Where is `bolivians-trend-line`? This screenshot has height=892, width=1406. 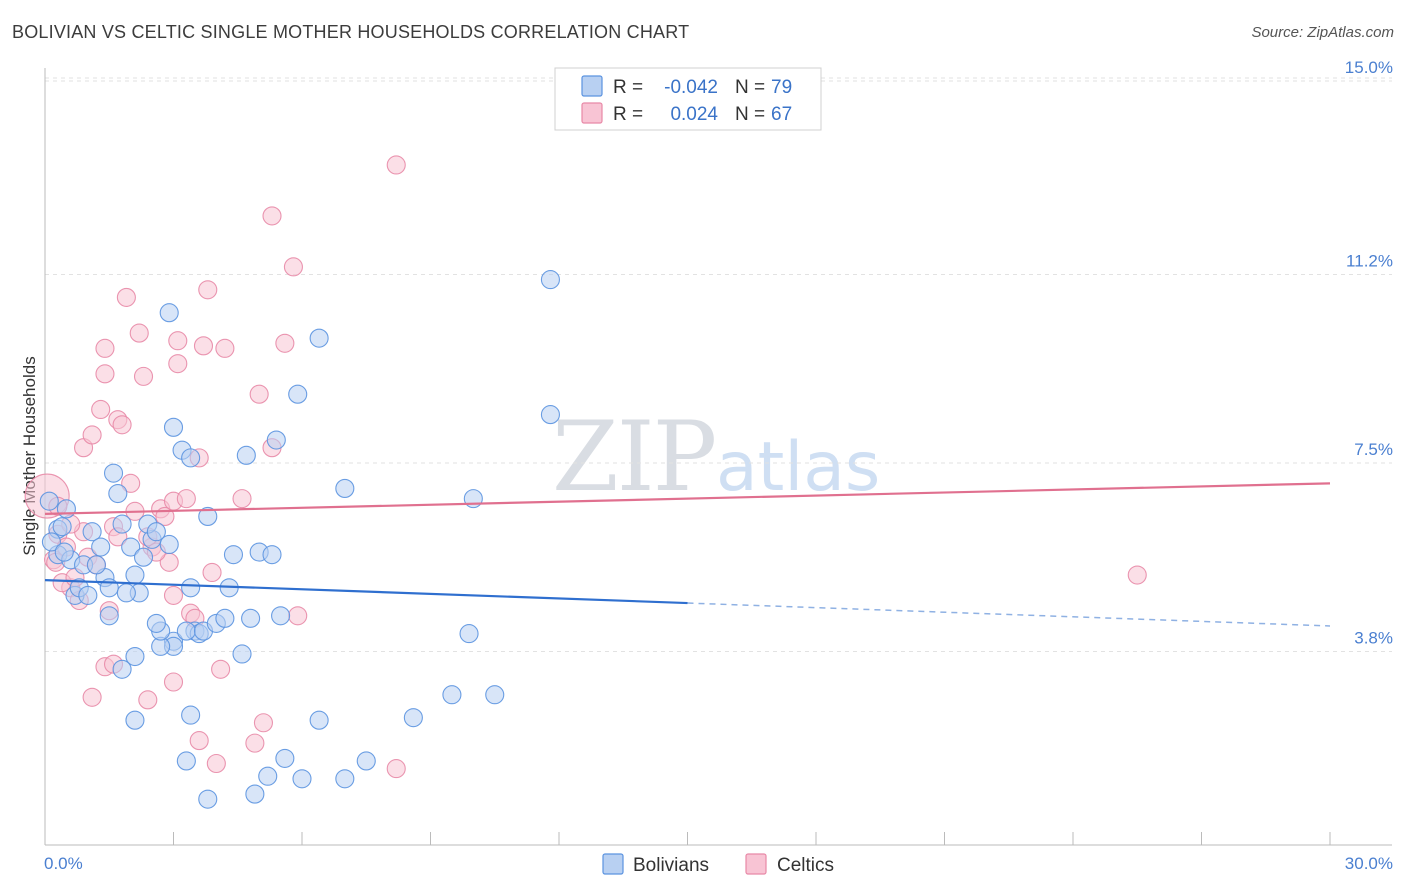 bolivians-trend-line is located at coordinates (366, 592).